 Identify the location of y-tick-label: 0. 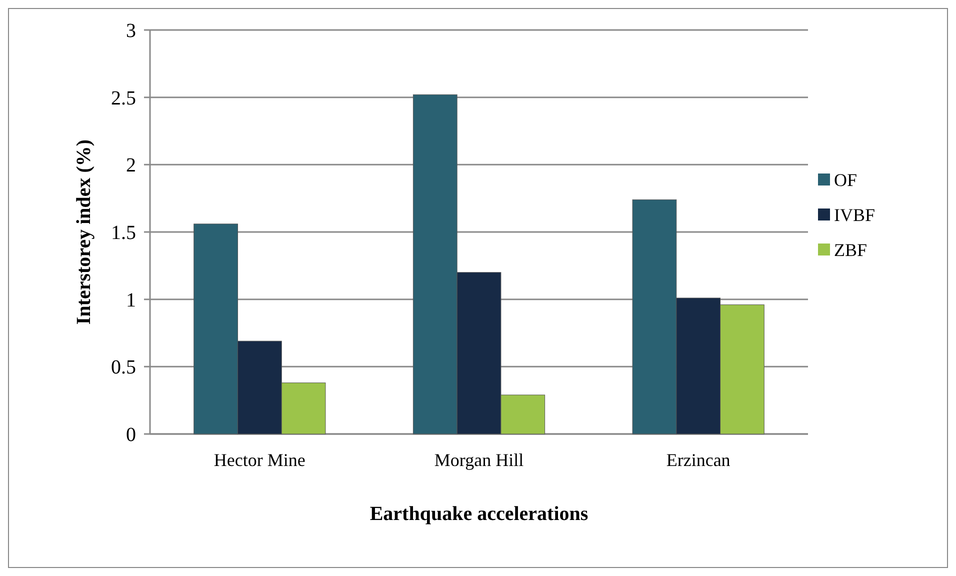
(131, 435).